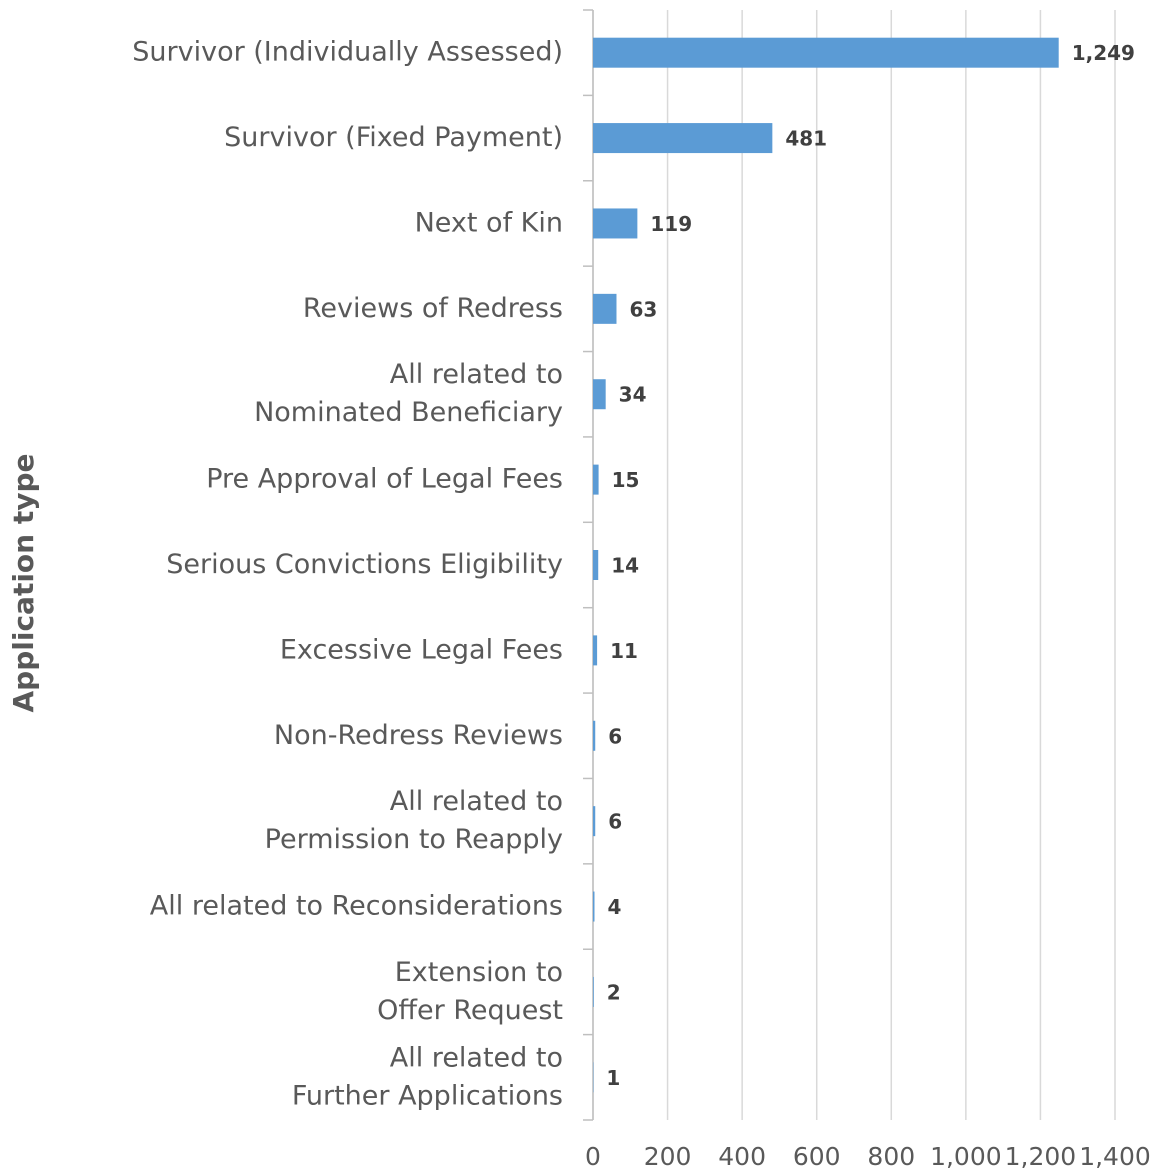 This screenshot has width=1157, height=1171. What do you see at coordinates (626, 480) in the screenshot?
I see `data-label: 15` at bounding box center [626, 480].